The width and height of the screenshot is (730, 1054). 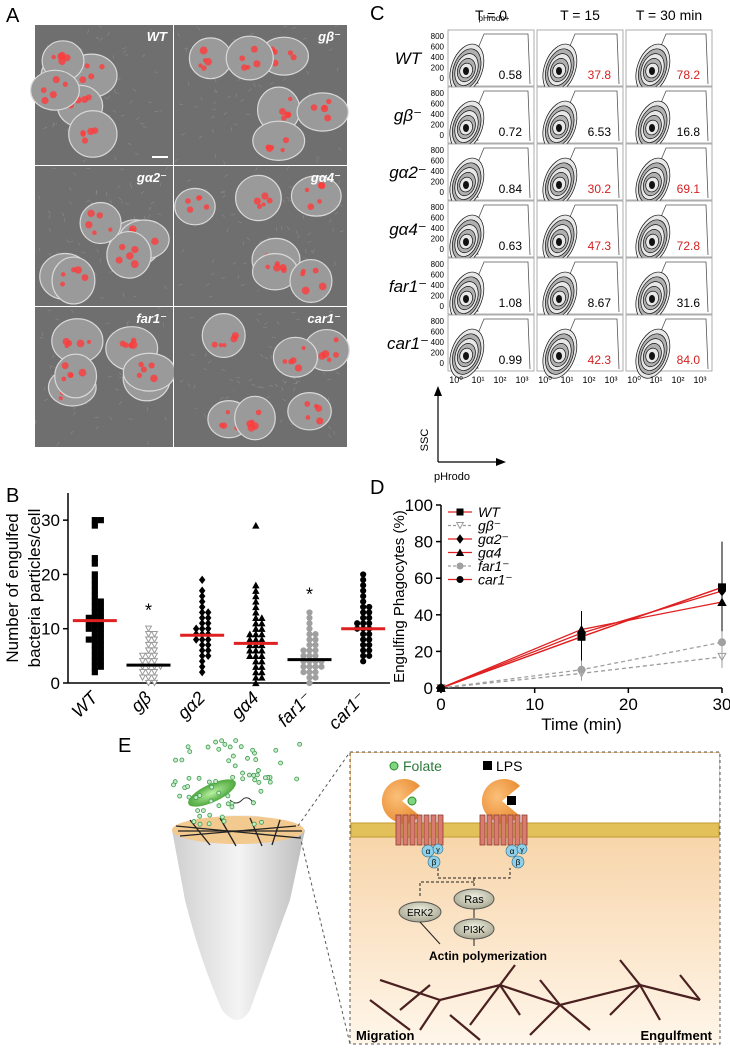 I want to click on cell-cone, so click(x=238, y=917).